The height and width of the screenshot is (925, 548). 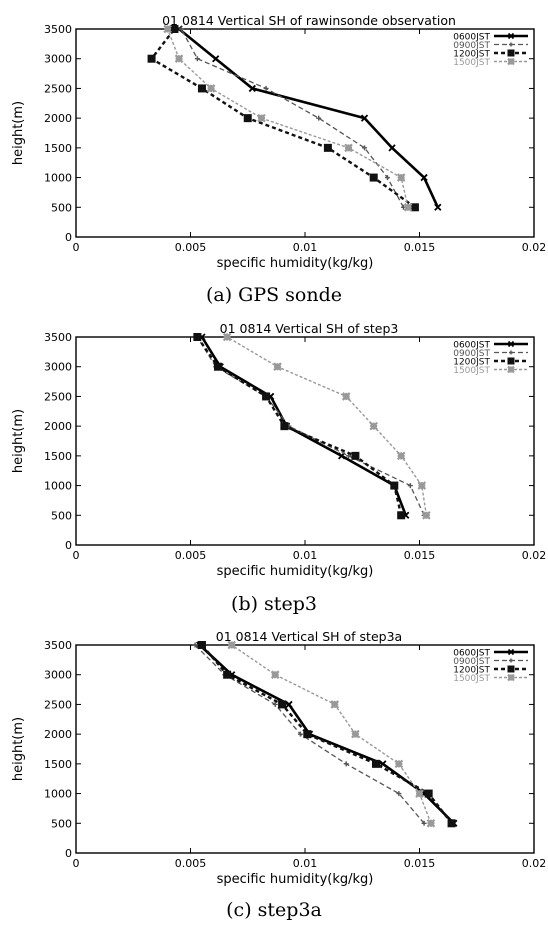 What do you see at coordinates (58, 426) in the screenshot?
I see `y-tick-label: 2000` at bounding box center [58, 426].